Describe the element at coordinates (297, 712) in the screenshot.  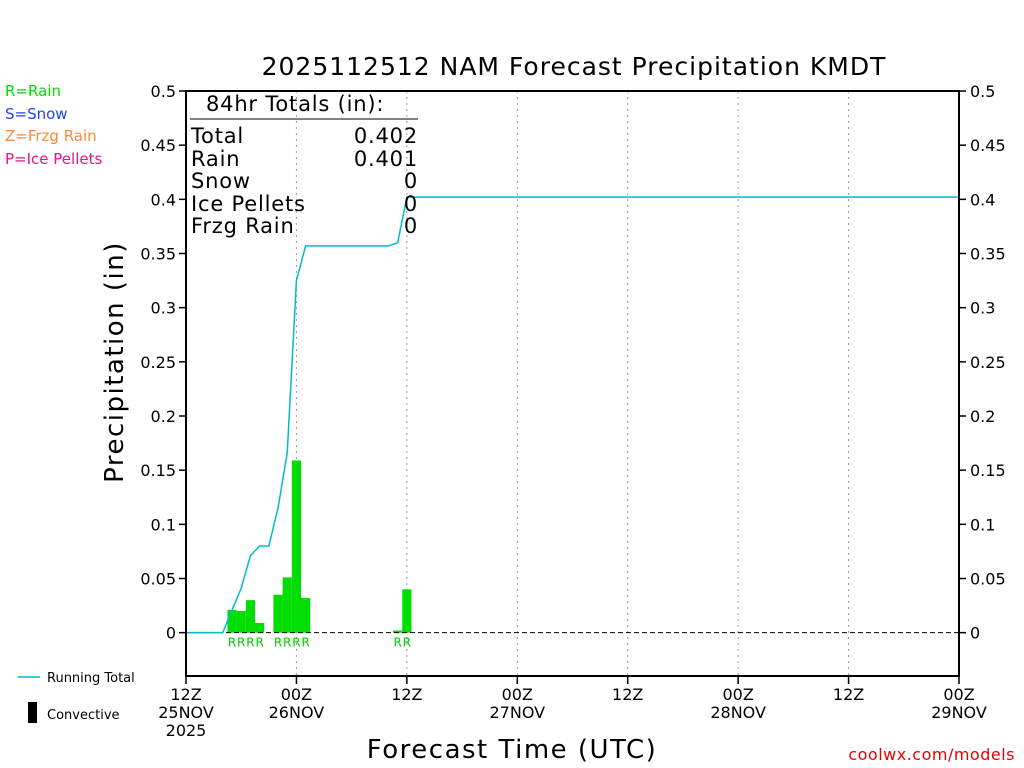
I see `x-tick-label: 26NOV` at that location.